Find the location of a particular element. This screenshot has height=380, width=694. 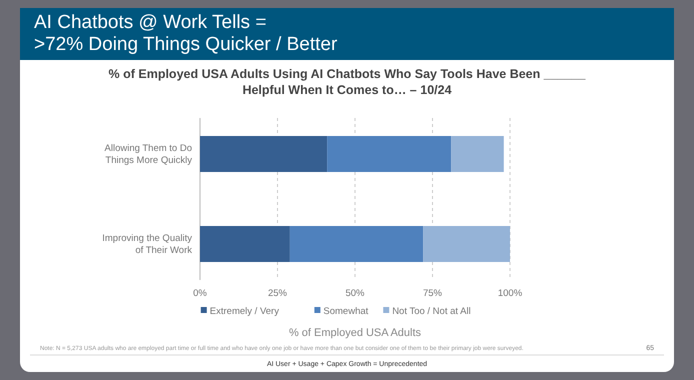

legend-label: Not Too / Not at All is located at coordinates (431, 311).